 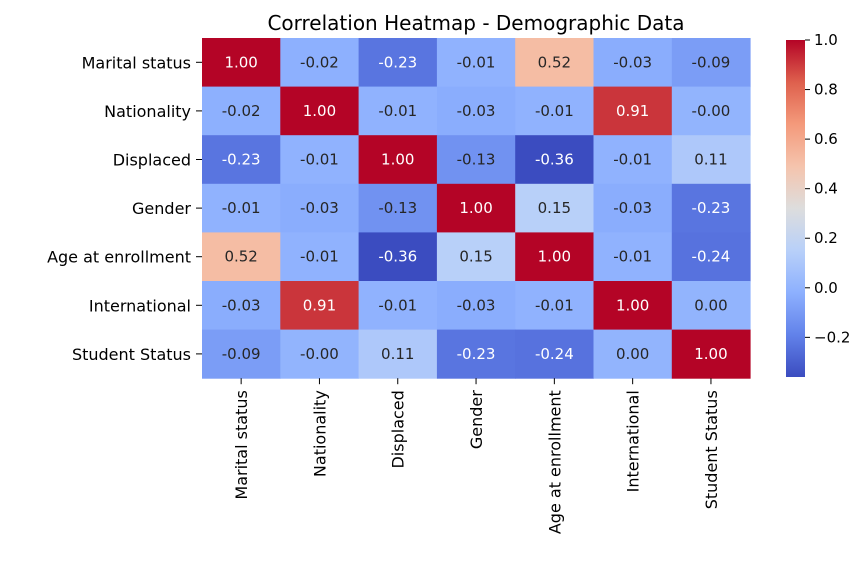 What do you see at coordinates (319, 305) in the screenshot?
I see `heatmap-cell-label: 0.91` at bounding box center [319, 305].